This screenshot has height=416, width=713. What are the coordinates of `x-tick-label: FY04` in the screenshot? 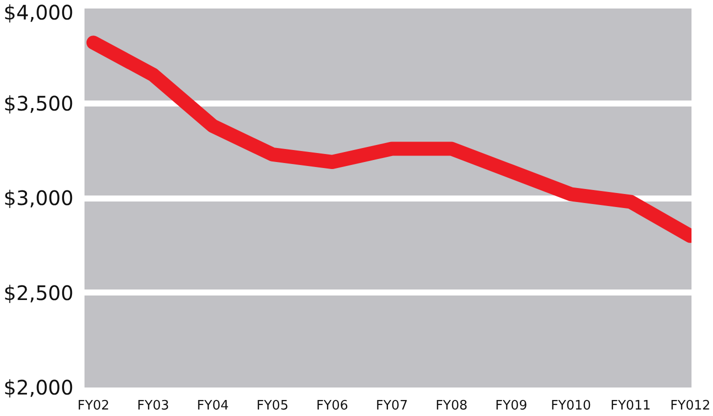 It's located at (212, 406).